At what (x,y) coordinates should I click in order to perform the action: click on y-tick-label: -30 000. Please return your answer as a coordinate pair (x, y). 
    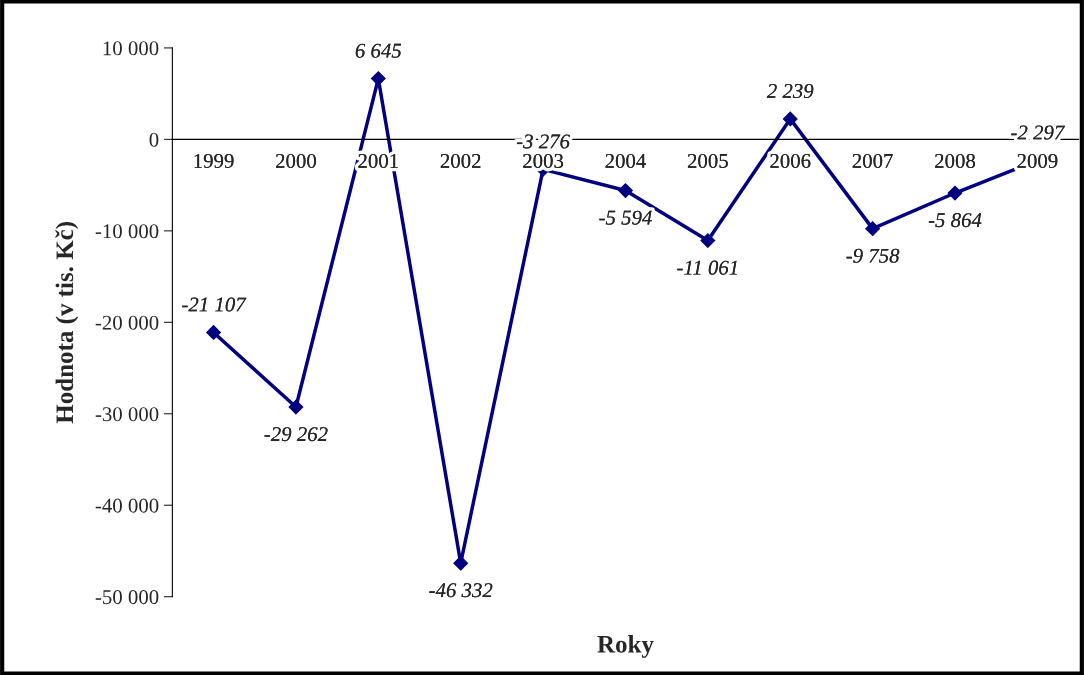
    Looking at the image, I should click on (127, 414).